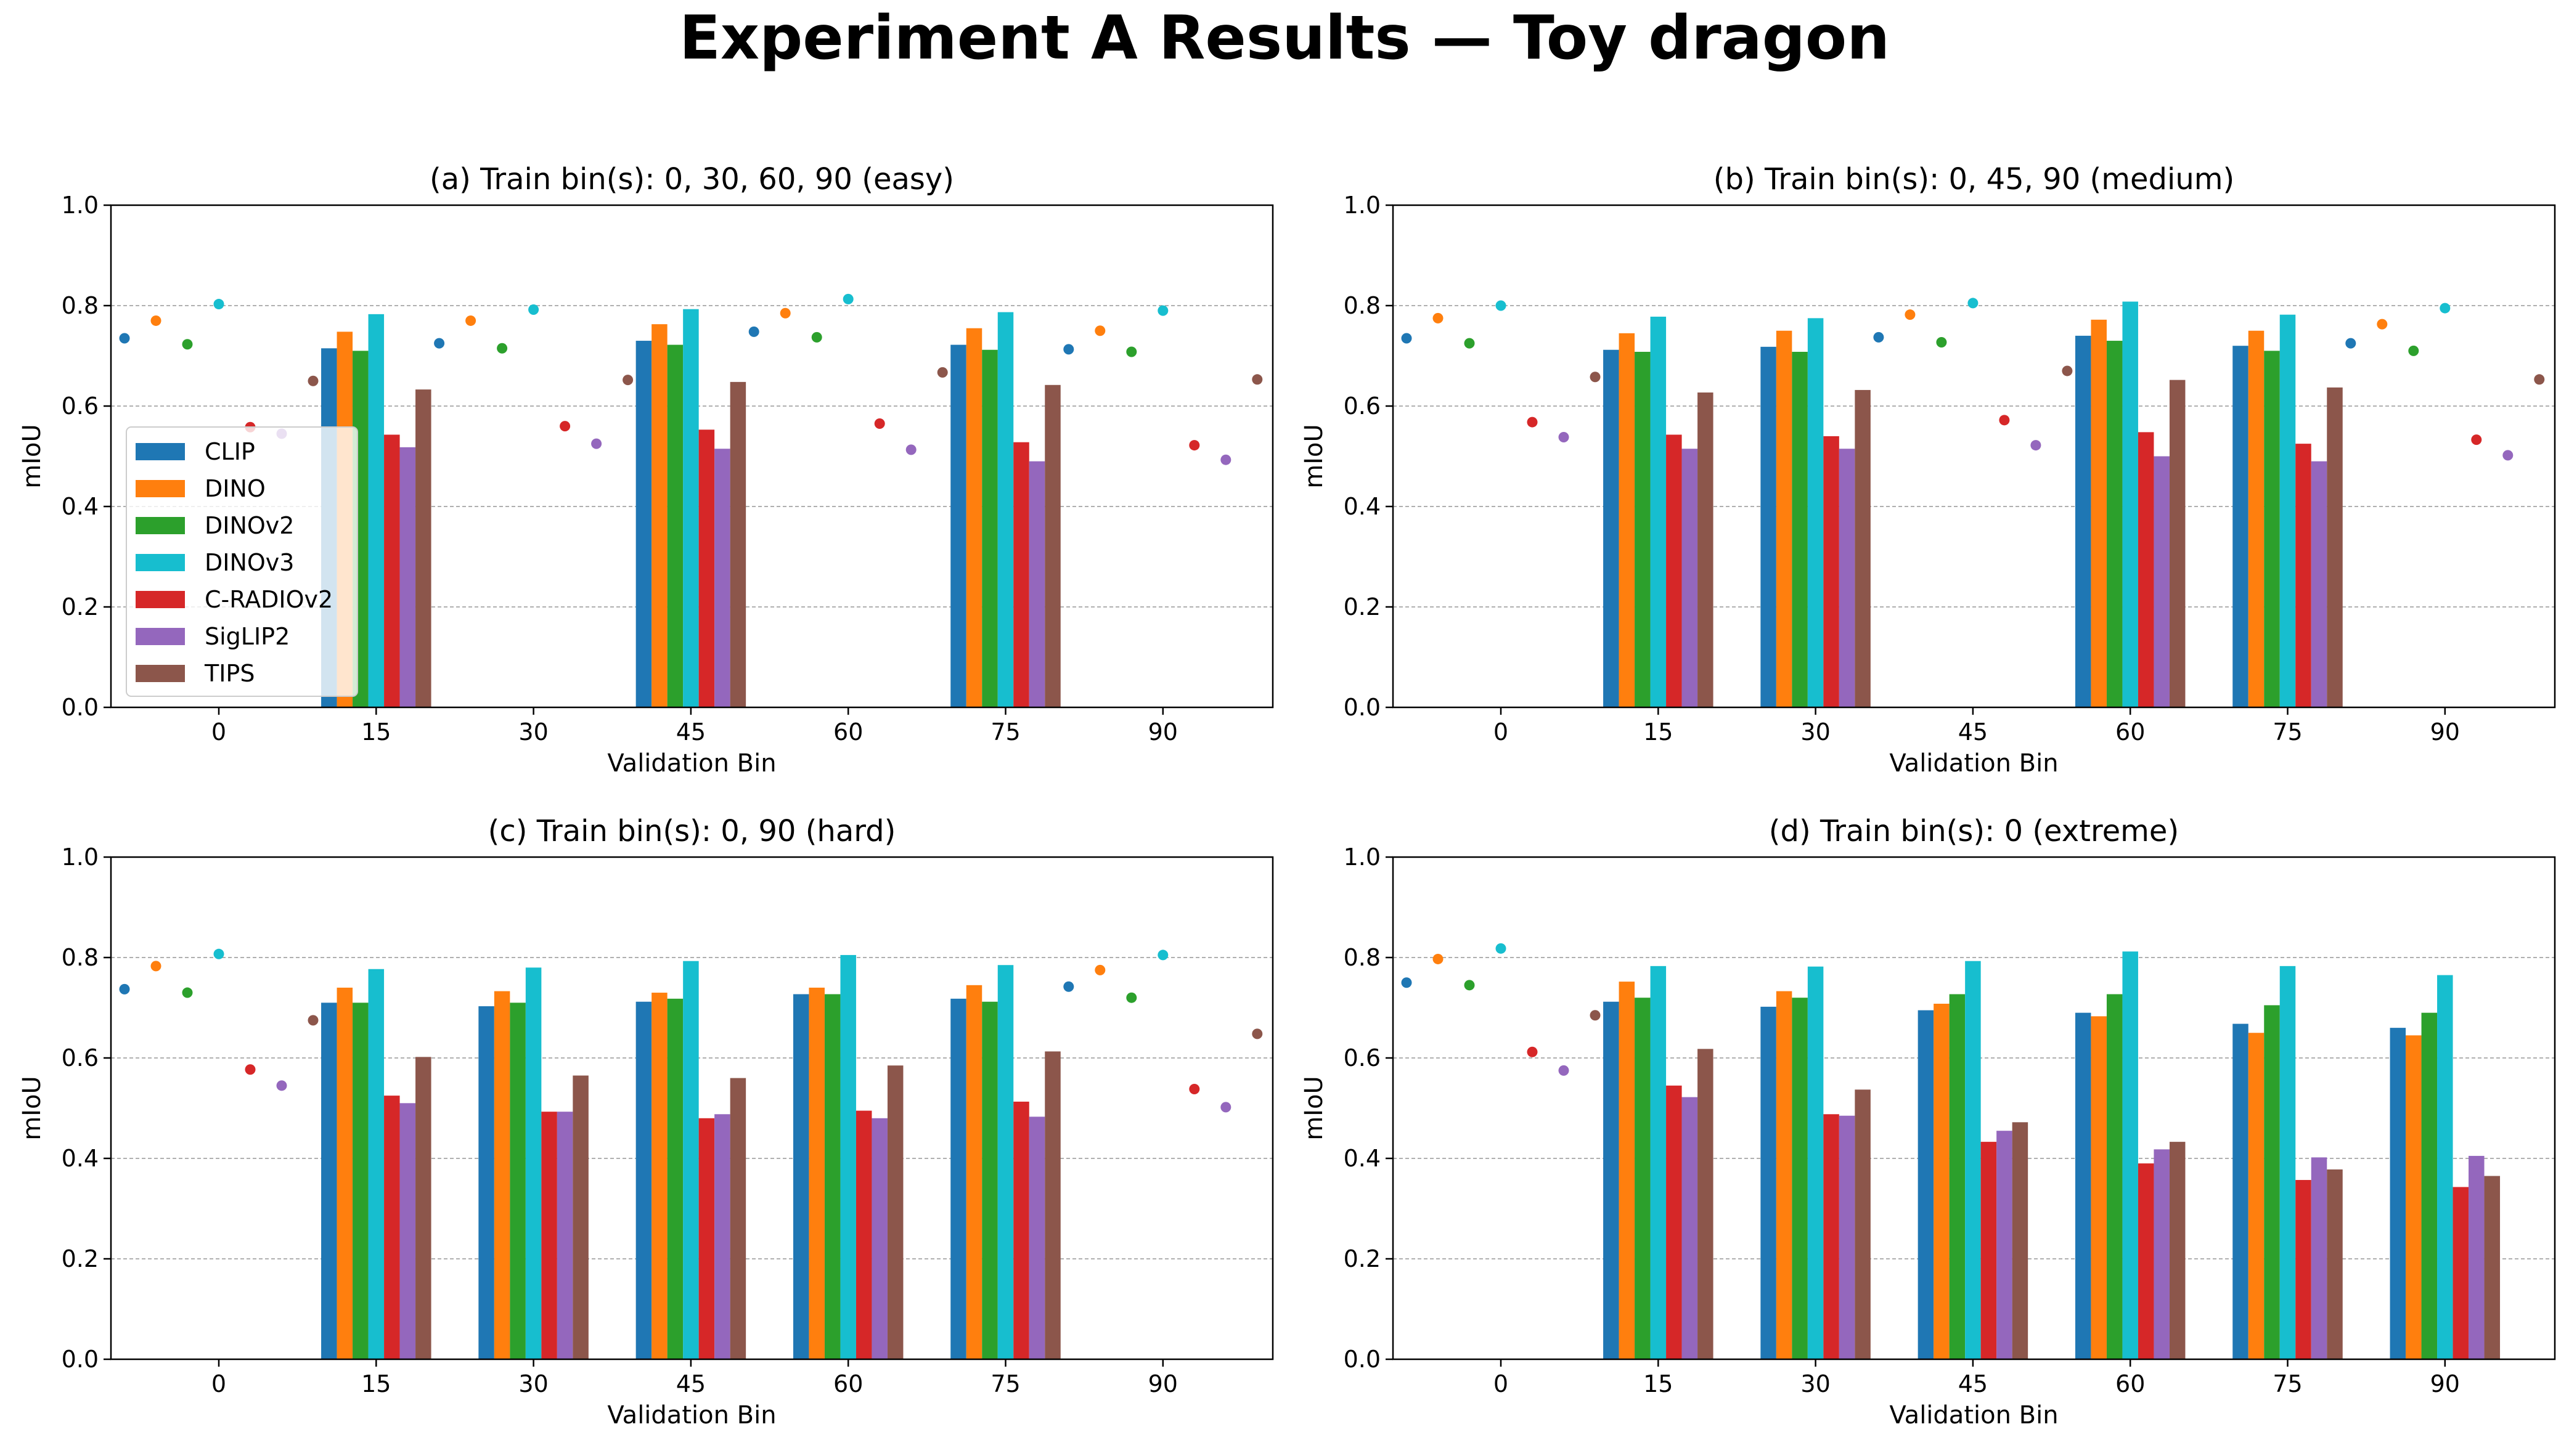  Describe the element at coordinates (160, 636) in the screenshot. I see `legend-swatch-siglip2` at that location.